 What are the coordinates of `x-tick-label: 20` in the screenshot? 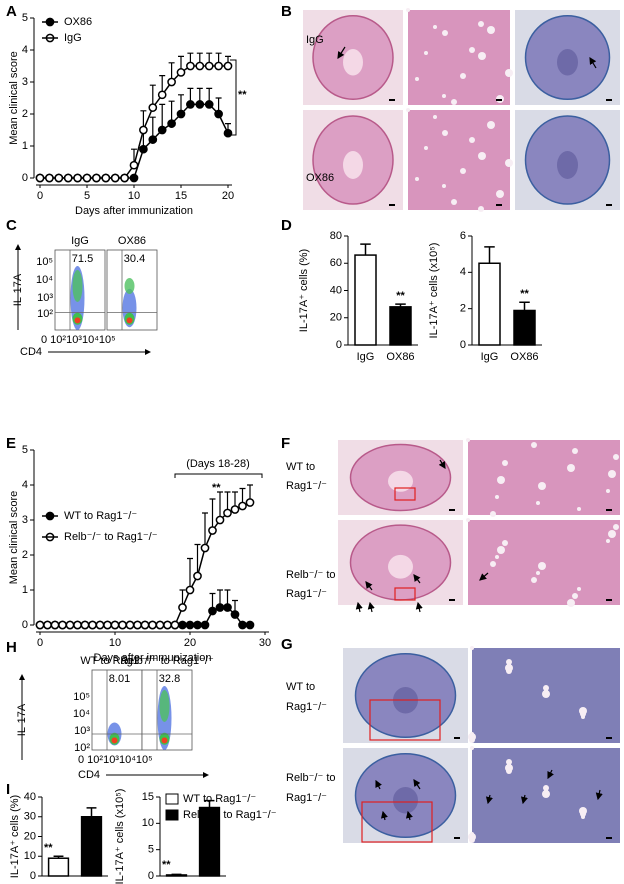 It's located at (190, 643).